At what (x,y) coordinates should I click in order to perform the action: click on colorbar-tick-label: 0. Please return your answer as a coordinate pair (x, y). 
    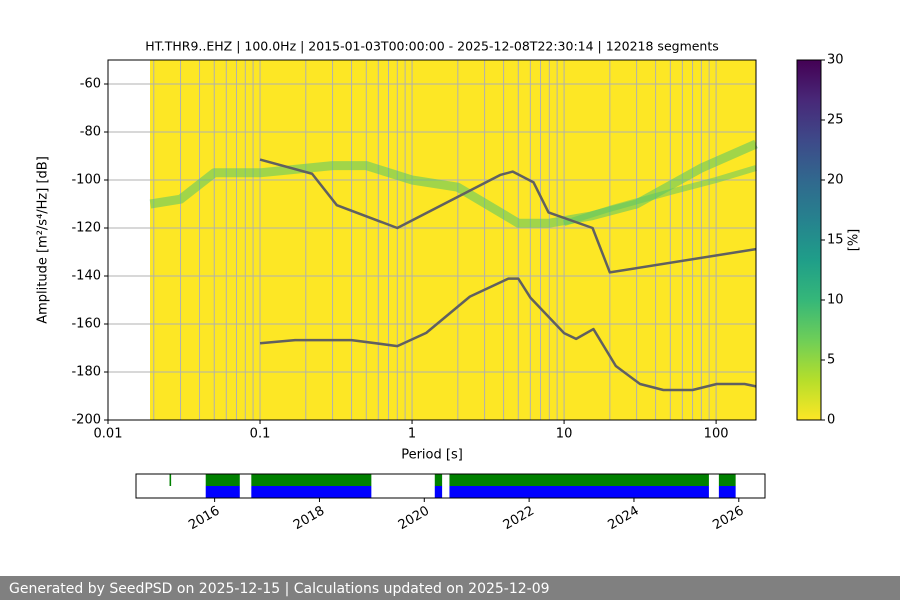
    Looking at the image, I should click on (831, 420).